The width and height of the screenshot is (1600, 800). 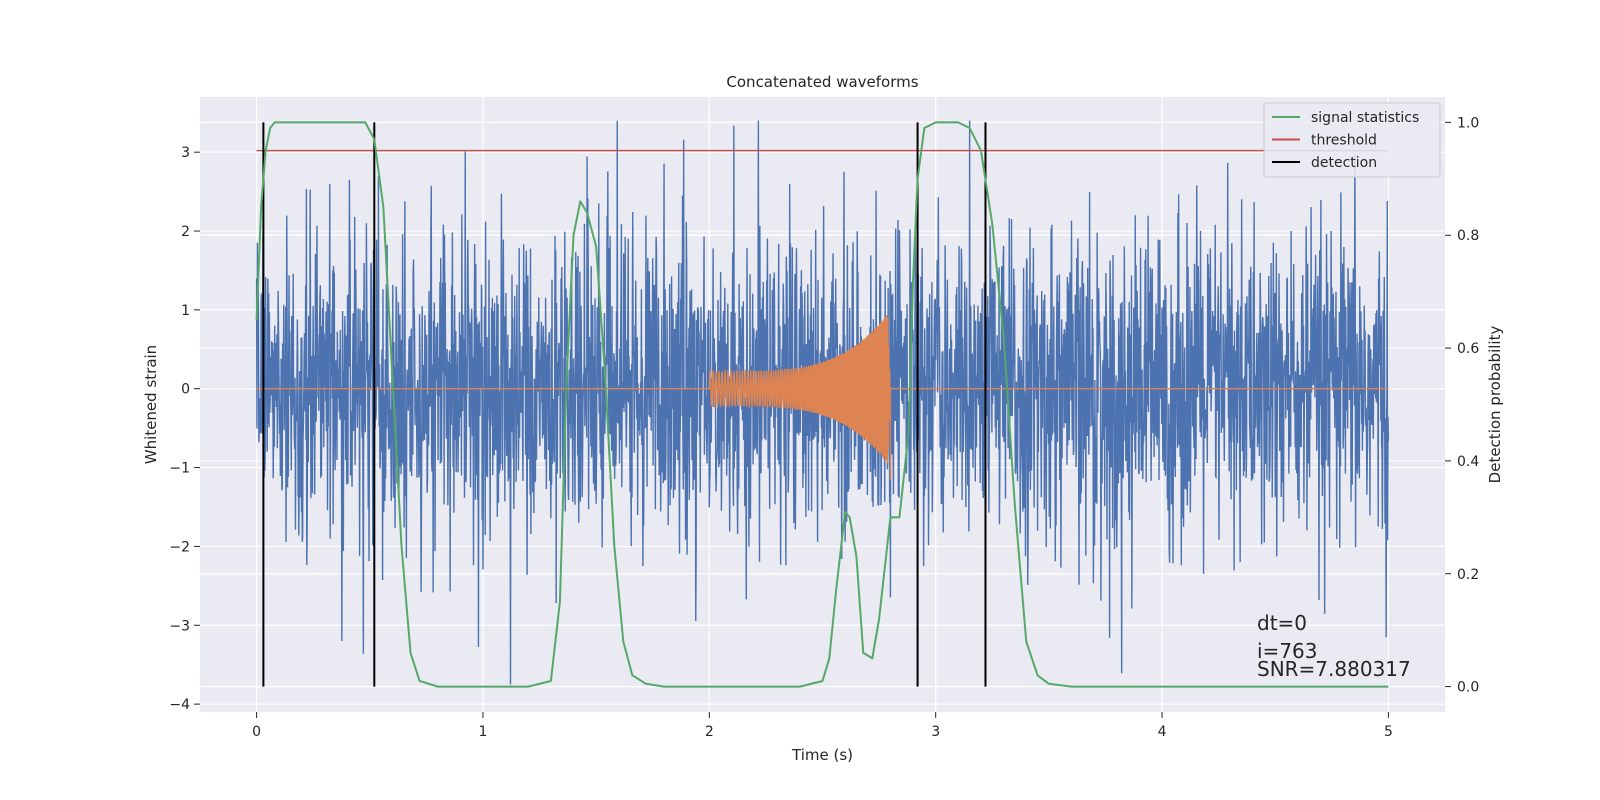 I want to click on y2-tick-label-5: 1.0, so click(x=1468, y=123).